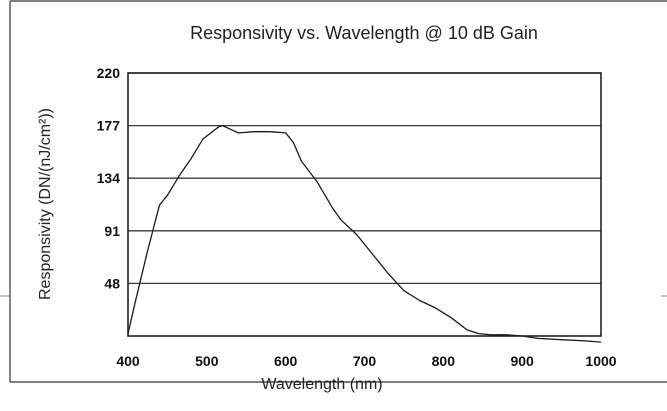 The width and height of the screenshot is (667, 411). Describe the element at coordinates (321, 384) in the screenshot. I see `x-axis-title: Wavelength (nm)` at that location.